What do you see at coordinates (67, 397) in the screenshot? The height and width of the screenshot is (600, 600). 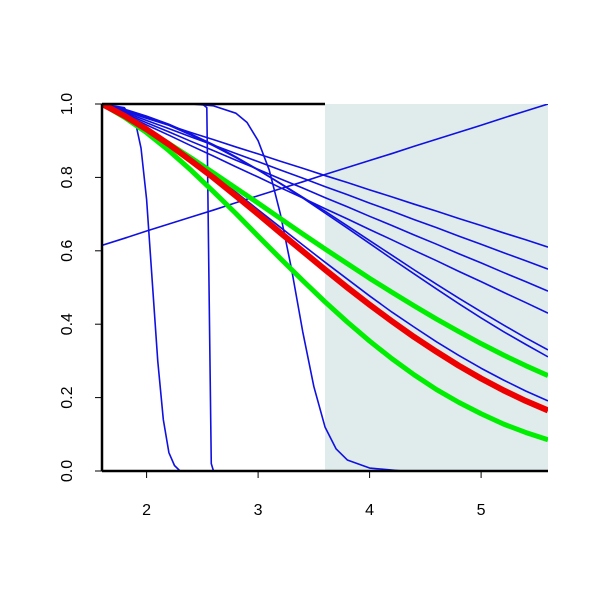 I see `y-tick-label: 0.2` at bounding box center [67, 397].